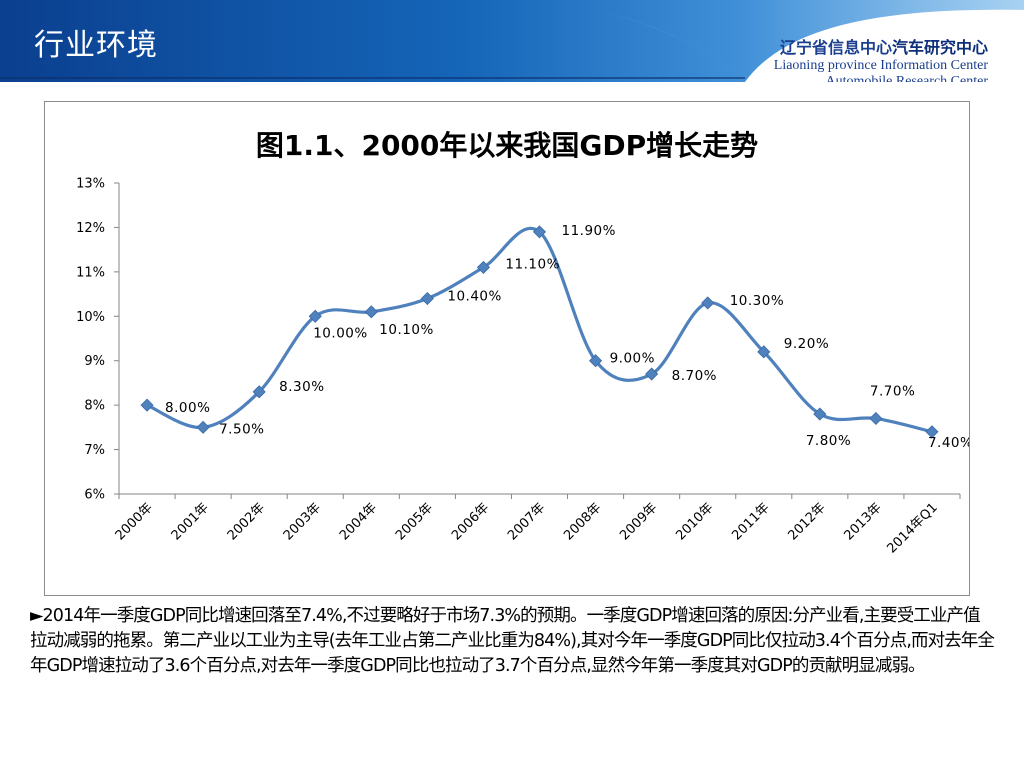 Image resolution: width=1024 pixels, height=768 pixels. I want to click on x-tick-label: 2000年, so click(134, 521).